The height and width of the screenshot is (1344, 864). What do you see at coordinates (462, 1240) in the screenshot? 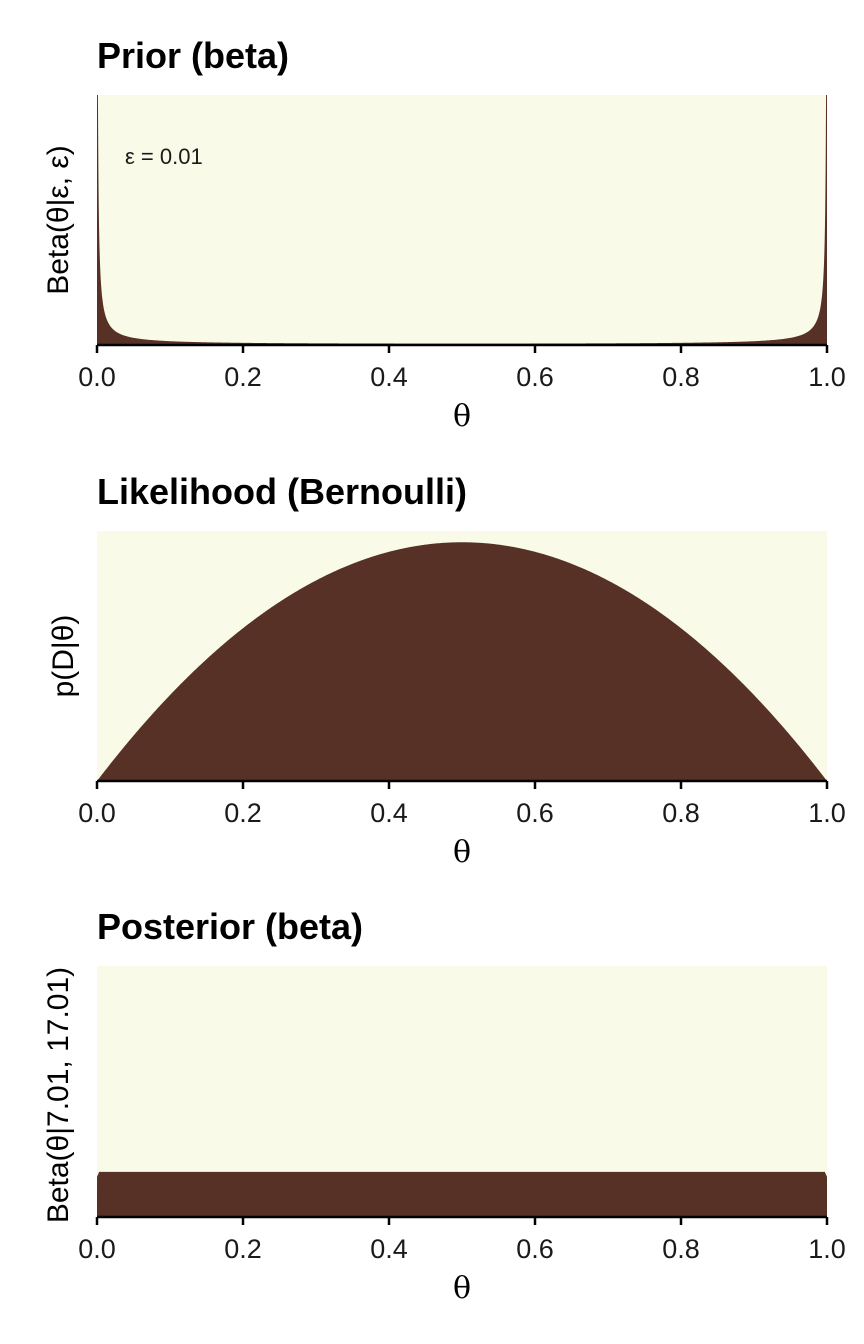
I see `posterior-x-ticks: 0.0 0.2 0.4 0.6 0.8 1.0` at bounding box center [462, 1240].